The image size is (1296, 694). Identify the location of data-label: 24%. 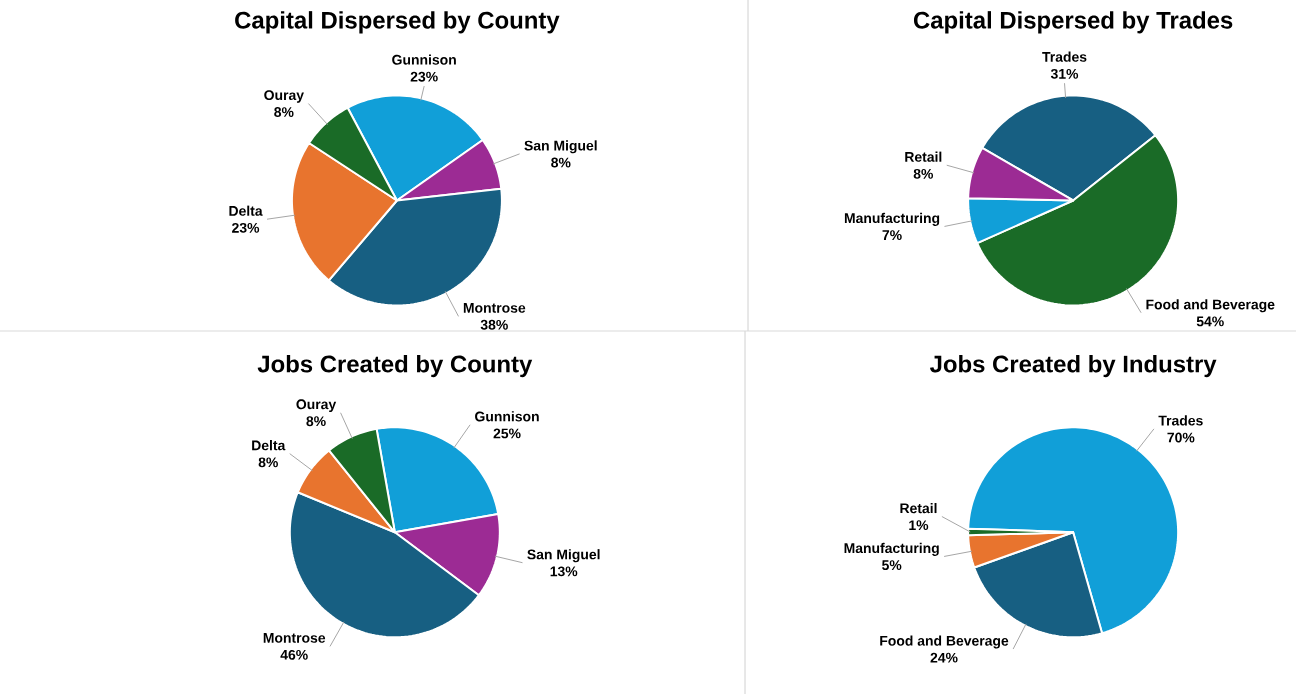
(944, 657).